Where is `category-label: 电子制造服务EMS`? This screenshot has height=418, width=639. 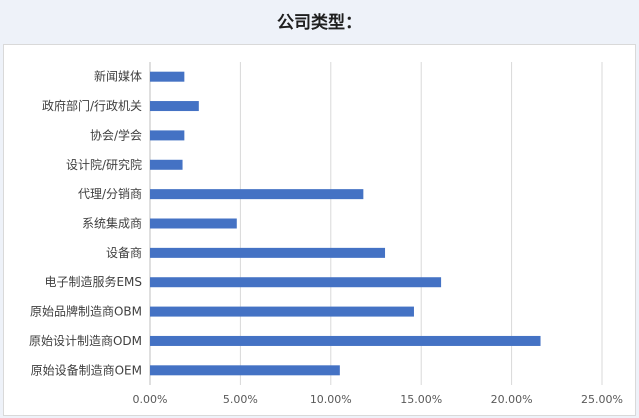 category-label: 电子制造服务EMS is located at coordinates (93, 281).